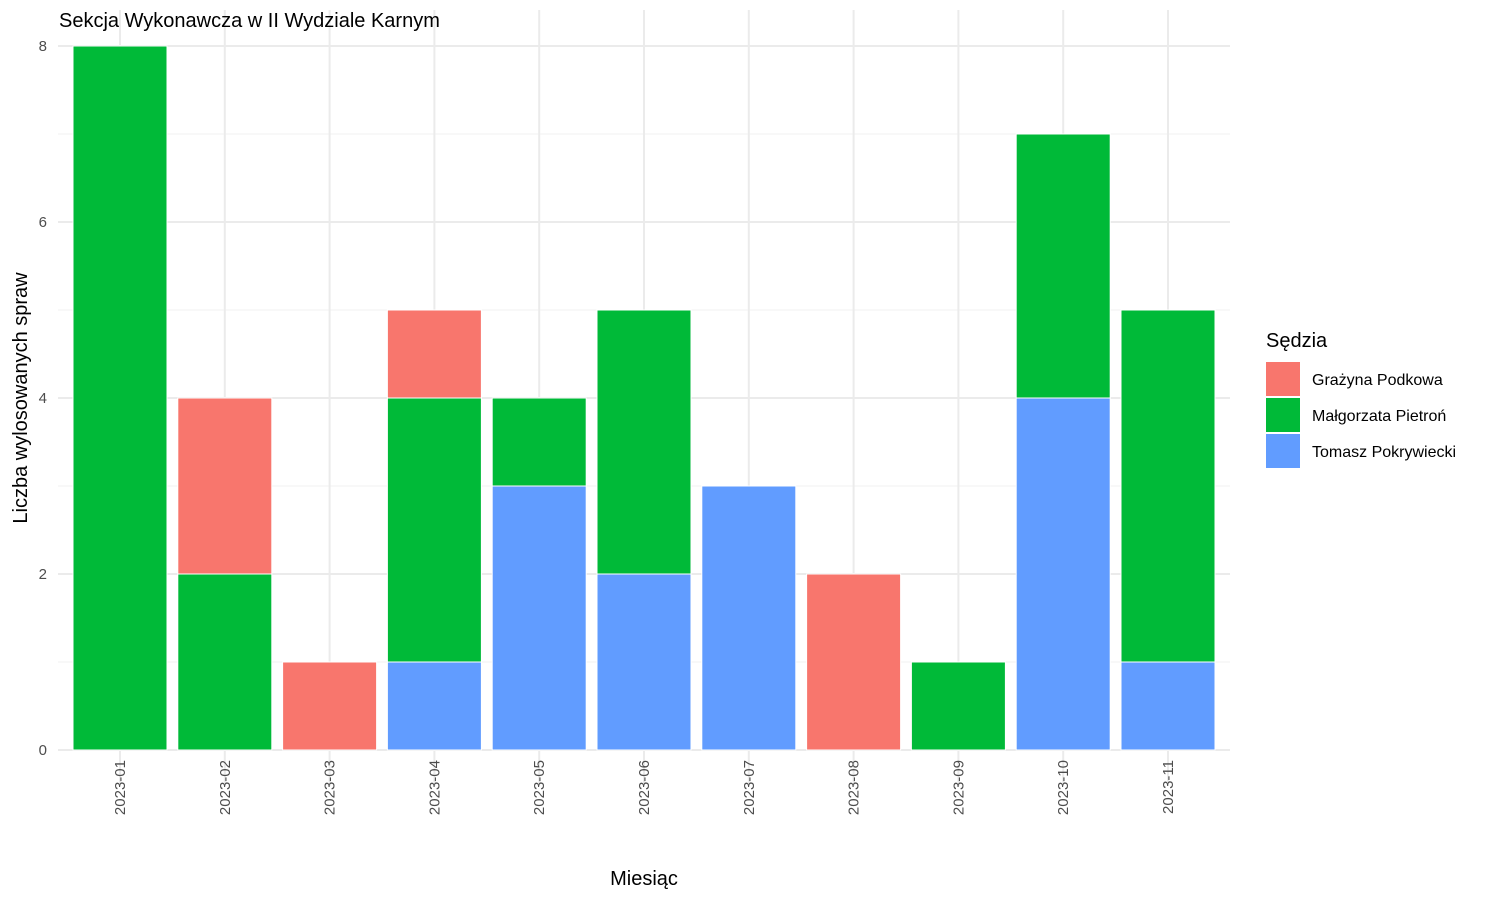  I want to click on y-tick-label: 0, so click(43, 750).